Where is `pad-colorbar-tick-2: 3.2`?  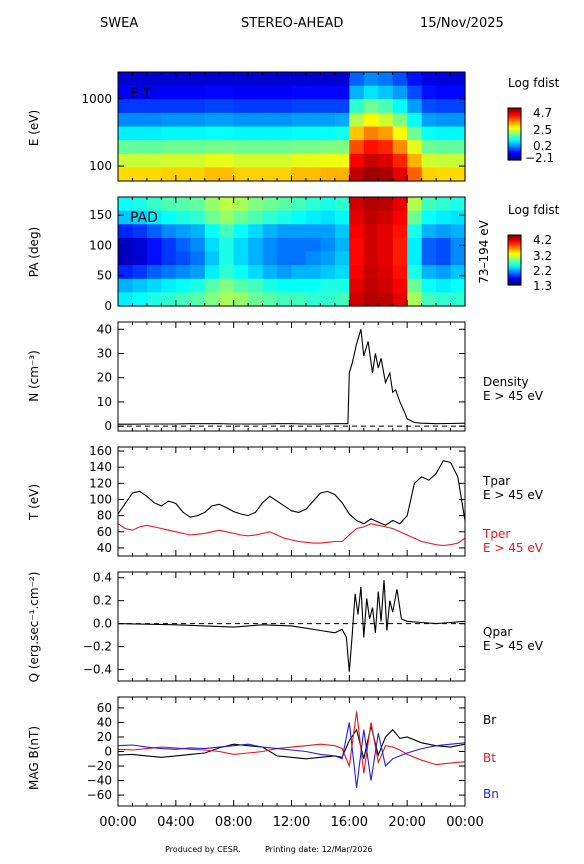
pad-colorbar-tick-2: 3.2 is located at coordinates (542, 256).